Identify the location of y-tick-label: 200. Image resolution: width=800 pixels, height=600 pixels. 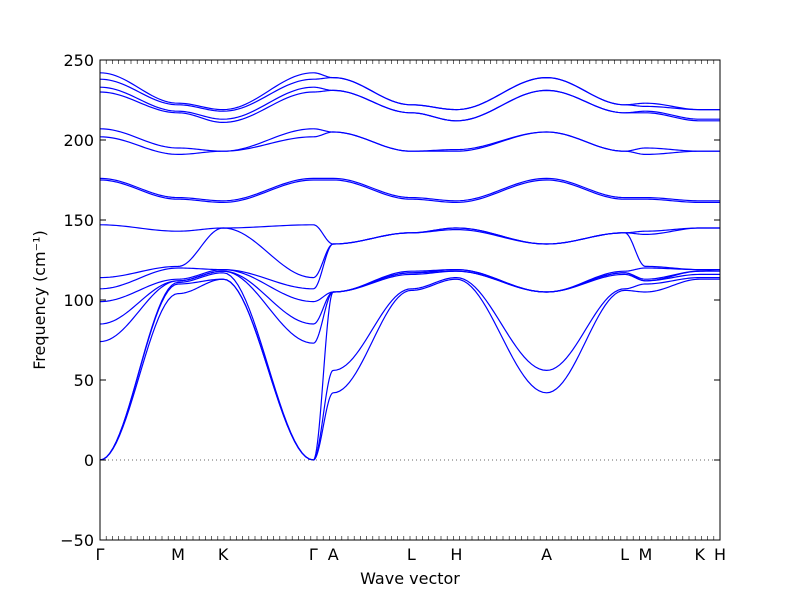
(78, 140).